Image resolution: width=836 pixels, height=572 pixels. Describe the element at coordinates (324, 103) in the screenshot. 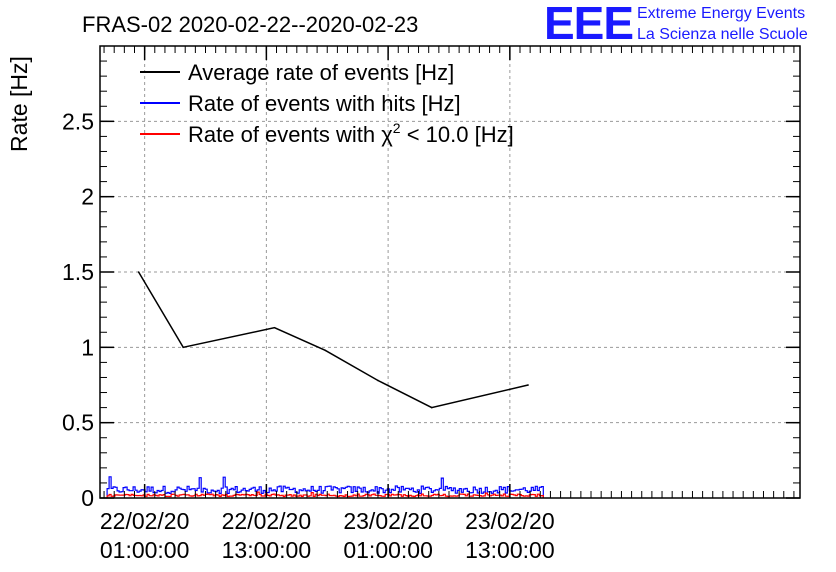

I see `legend-label-hits: Rate of events with hits [Hz]` at that location.